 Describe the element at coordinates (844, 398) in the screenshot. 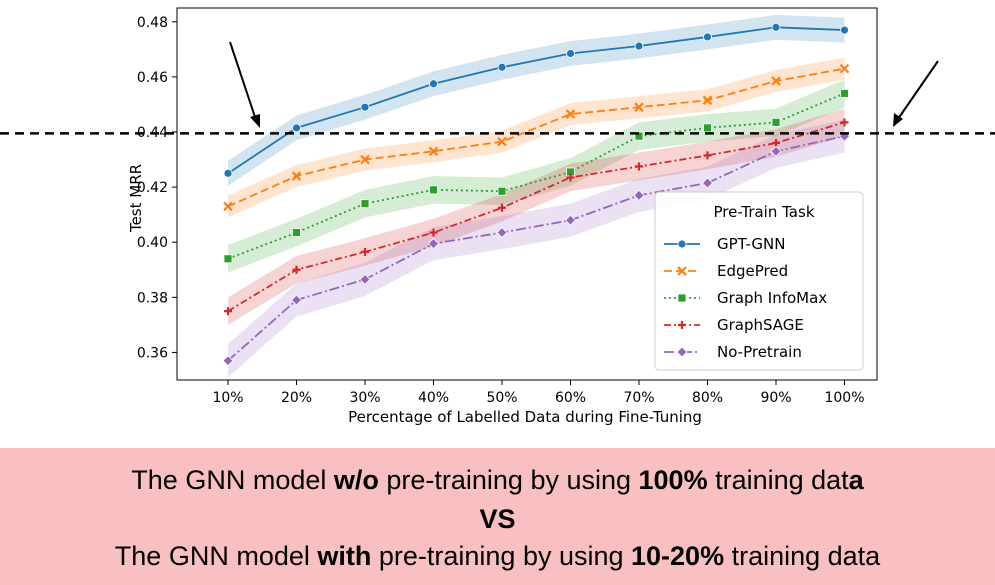

I see `x-tick-label: 100%` at that location.